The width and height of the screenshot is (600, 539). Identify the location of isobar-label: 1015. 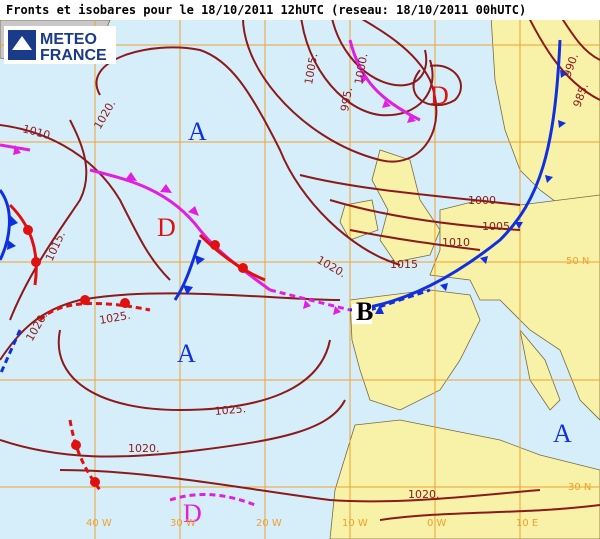
(404, 264).